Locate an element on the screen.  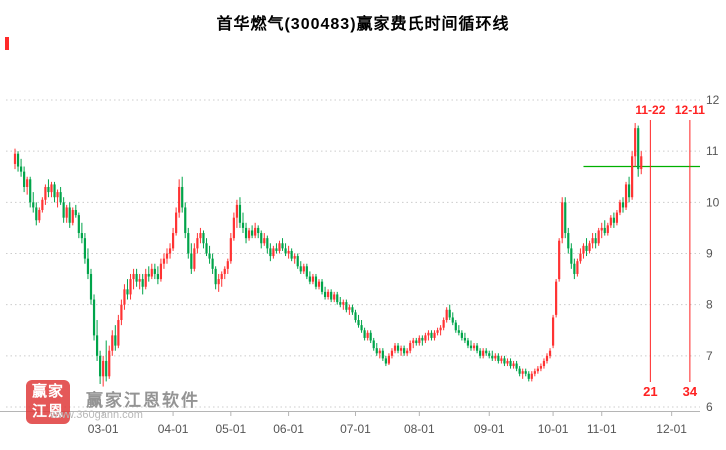
x-axis-label: 08-01 is located at coordinates (419, 429).